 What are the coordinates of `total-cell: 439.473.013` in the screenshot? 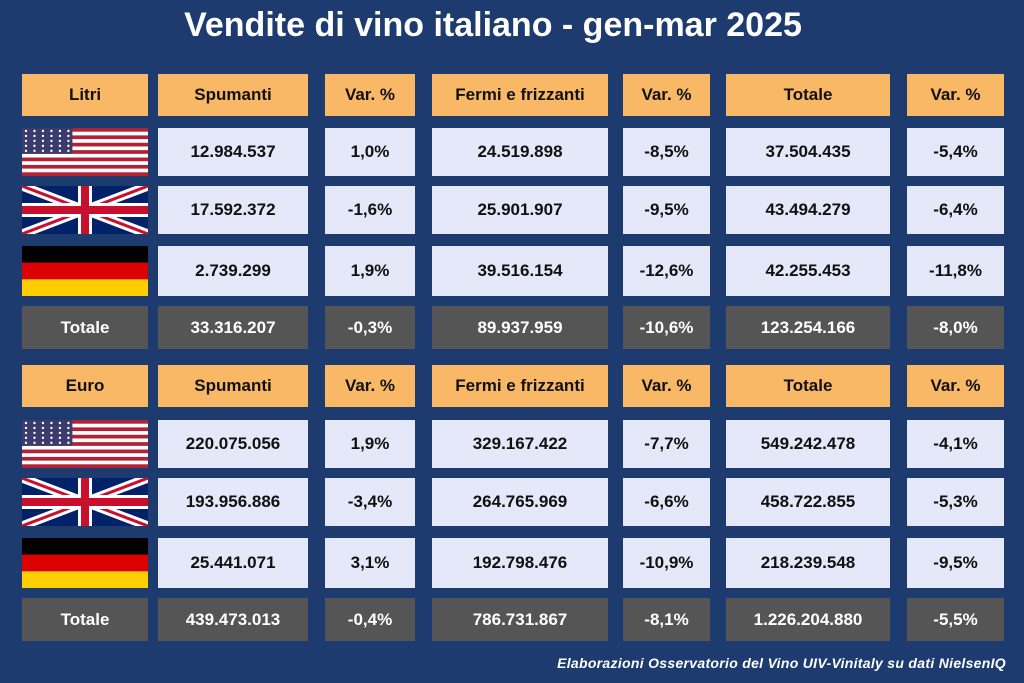 It's located at (233, 619).